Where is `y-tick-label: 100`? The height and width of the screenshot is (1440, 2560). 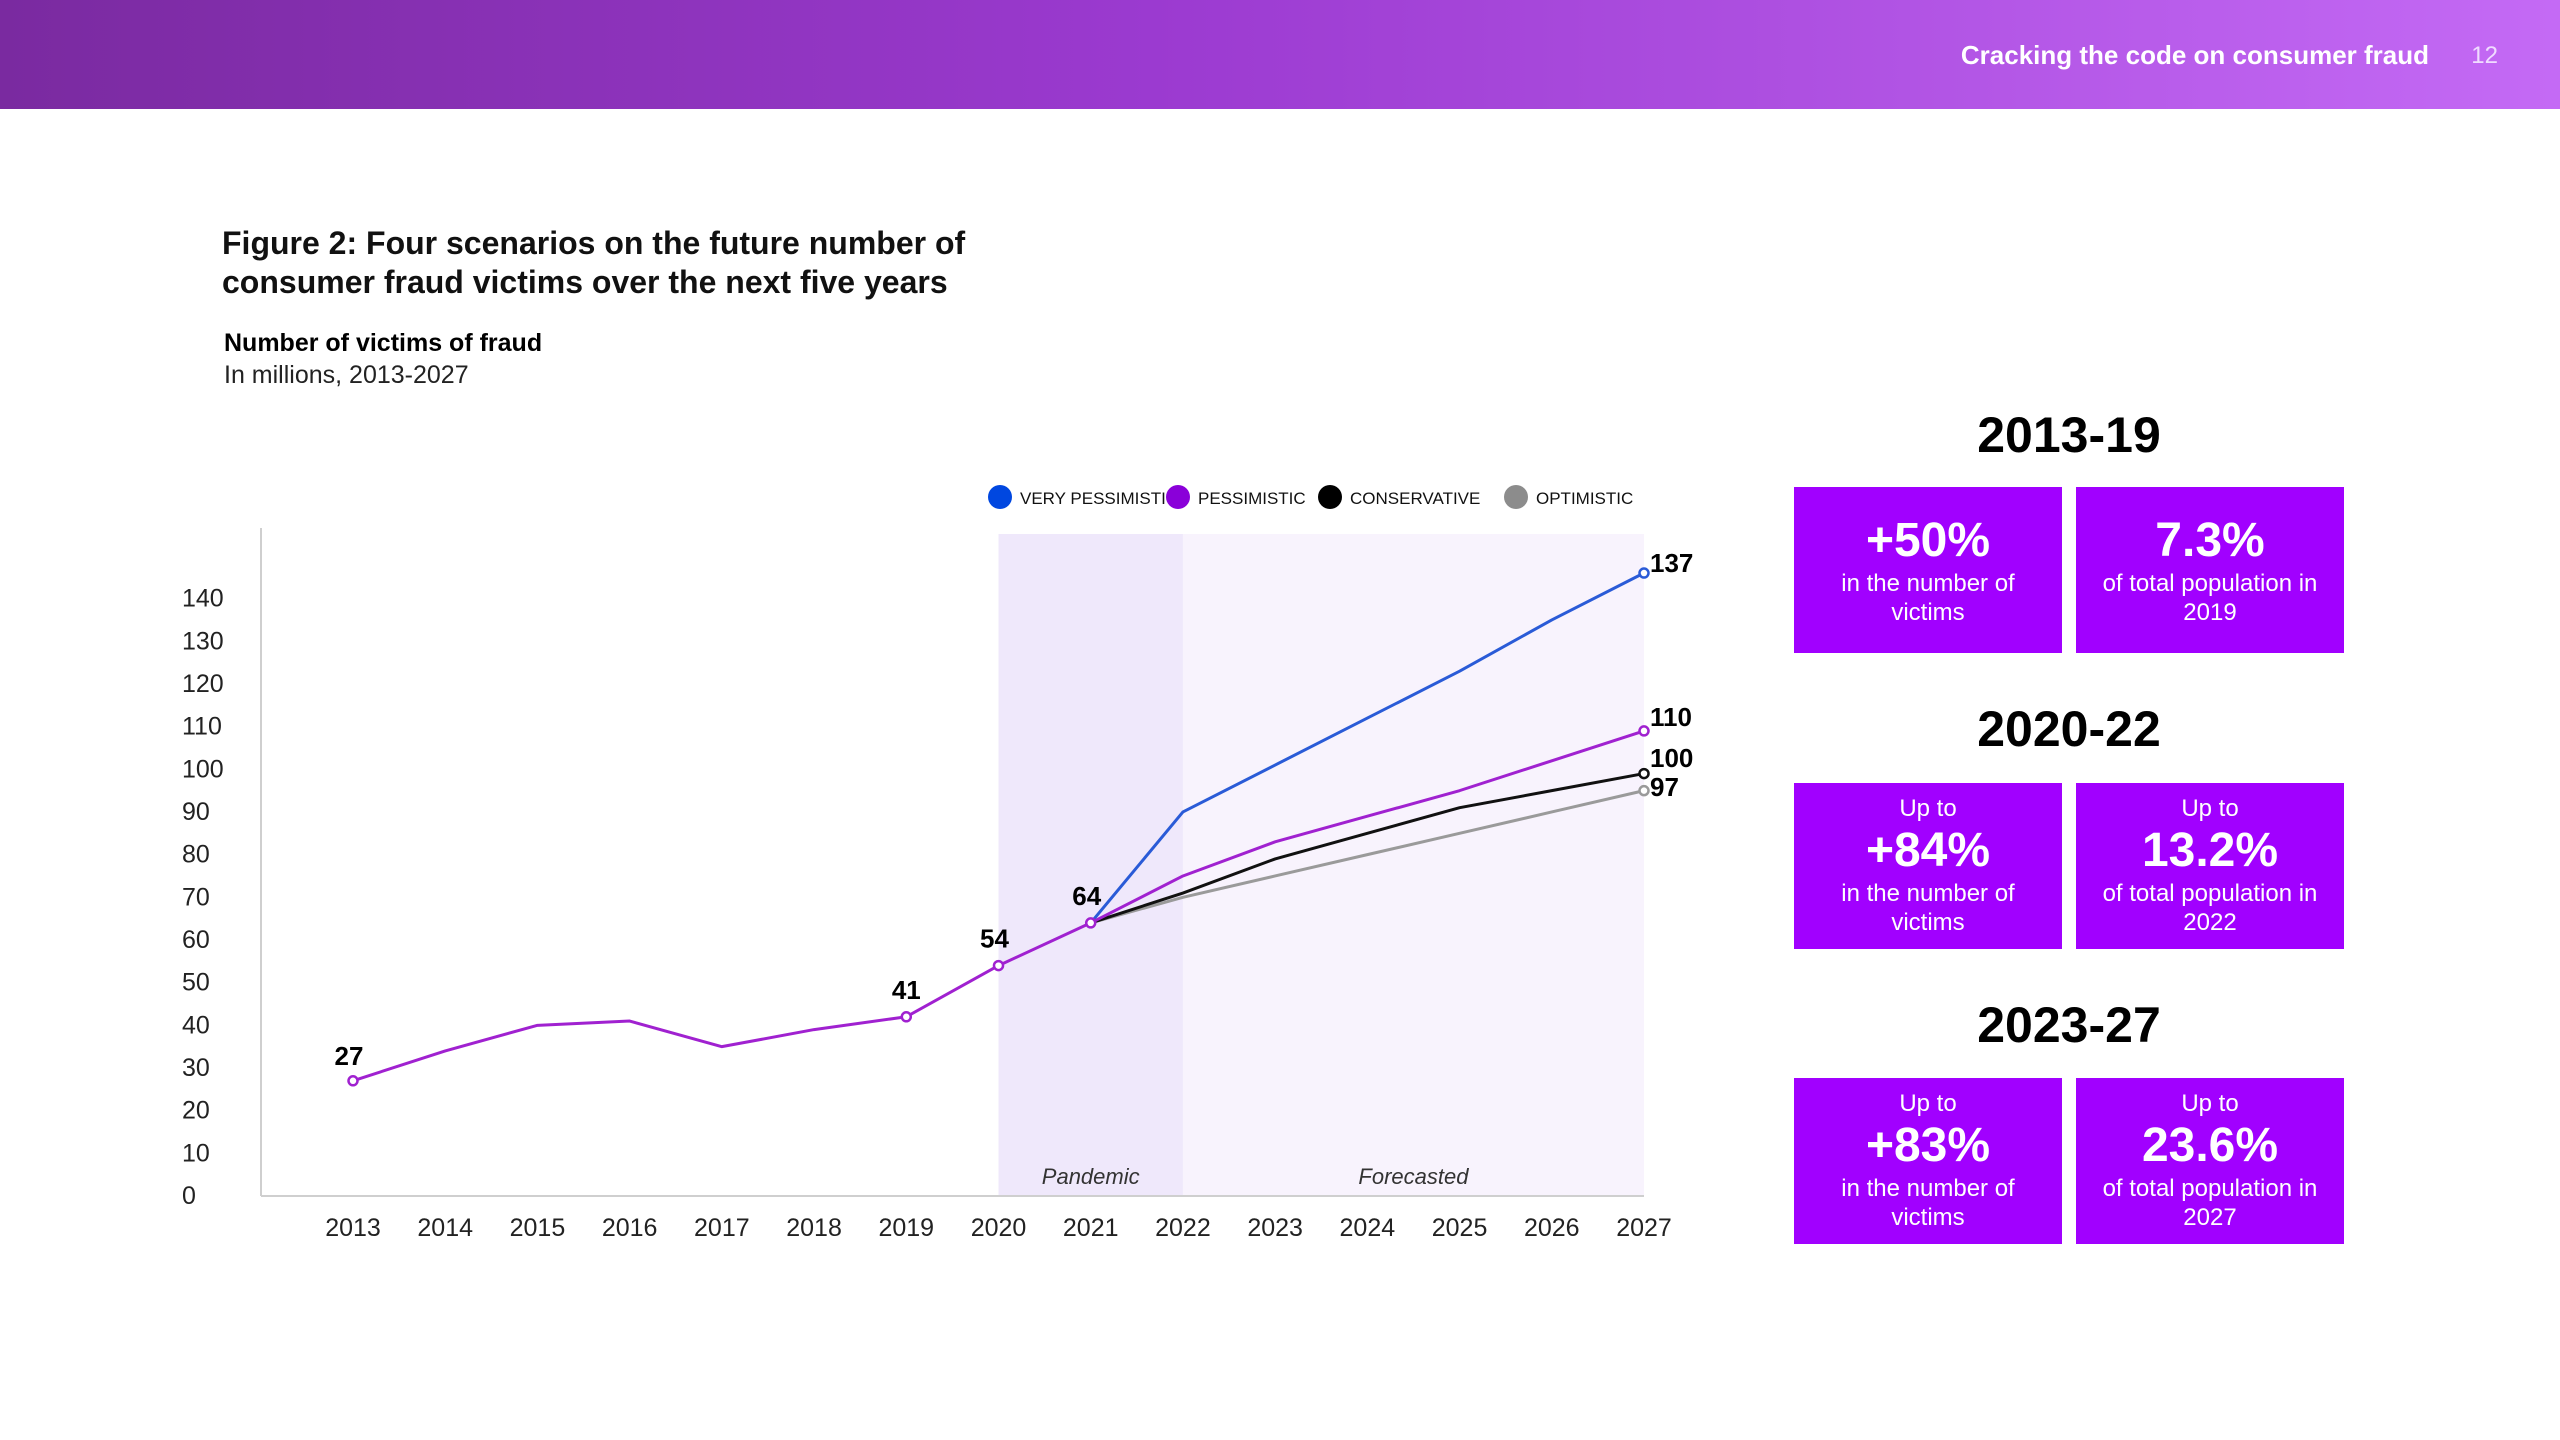
y-tick-label: 100 is located at coordinates (203, 769).